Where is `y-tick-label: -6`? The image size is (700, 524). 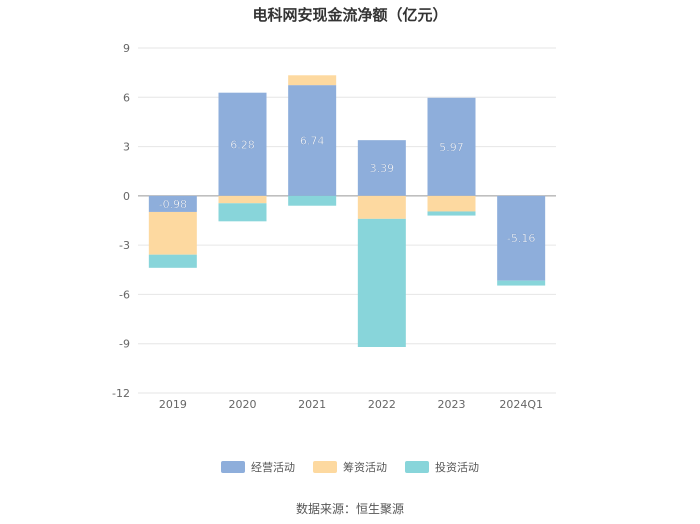 y-tick-label: -6 is located at coordinates (124, 294).